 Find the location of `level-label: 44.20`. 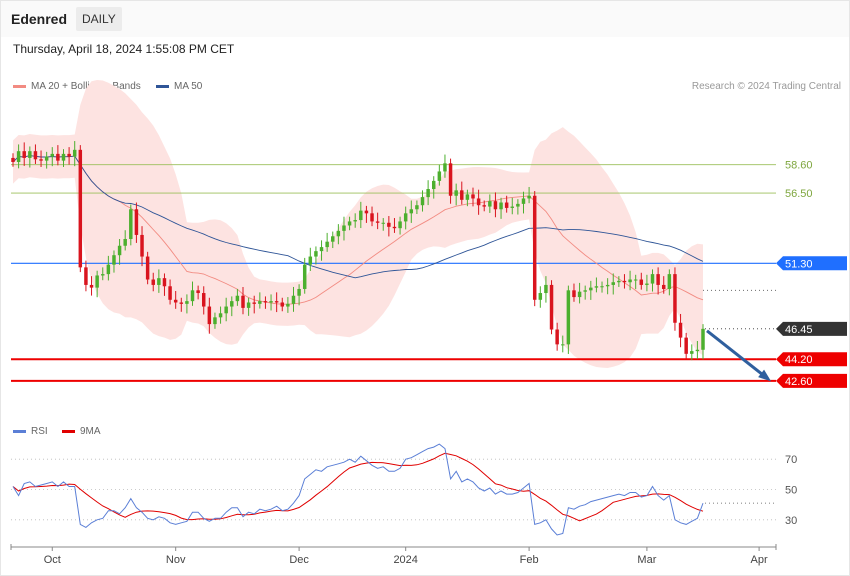

level-label: 44.20 is located at coordinates (799, 360).